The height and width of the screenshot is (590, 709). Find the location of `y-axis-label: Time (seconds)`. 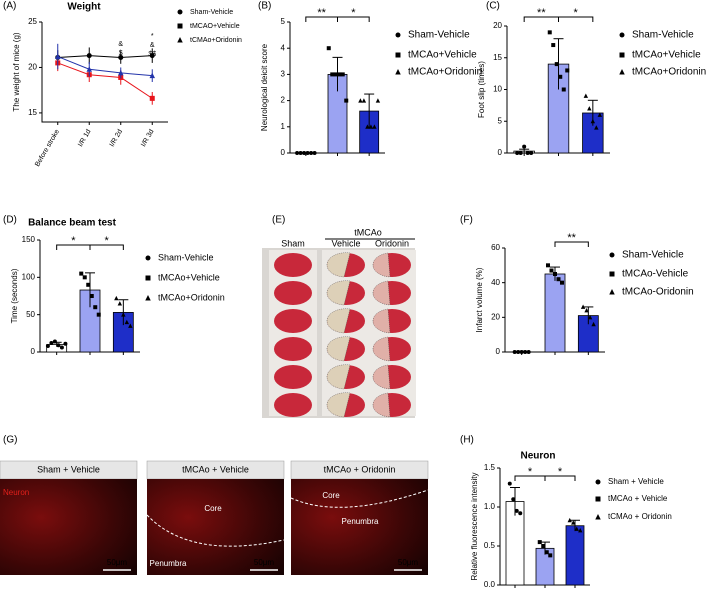

y-axis-label: Time (seconds) is located at coordinates (14, 295).